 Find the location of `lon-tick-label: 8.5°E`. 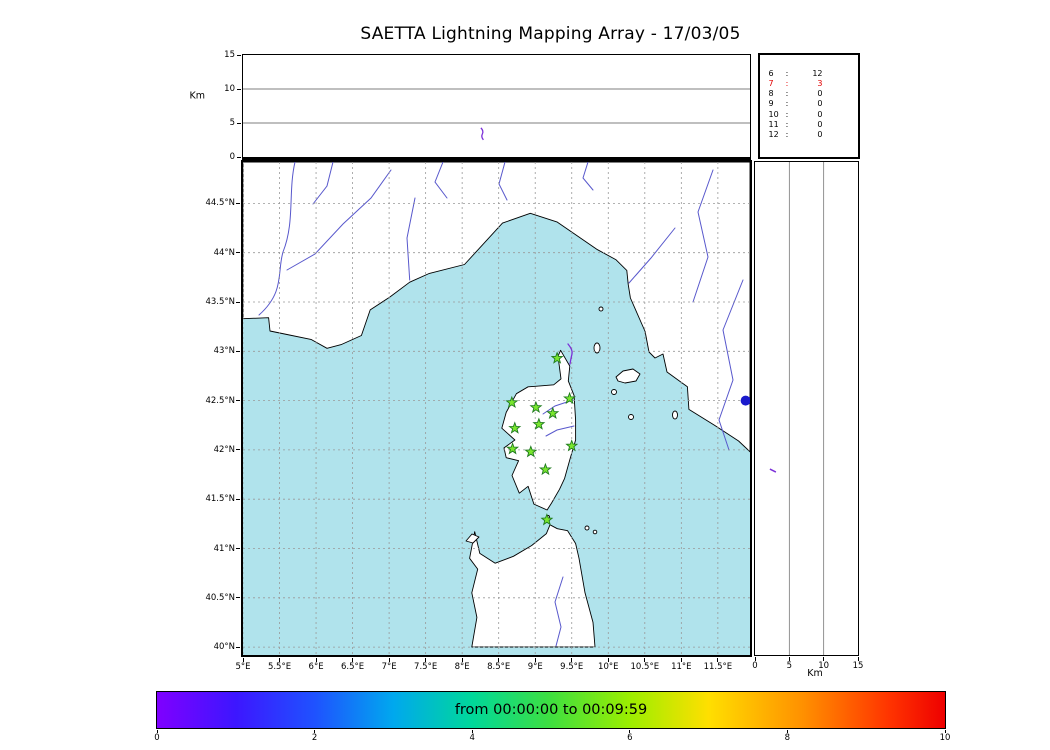

lon-tick-label: 8.5°E is located at coordinates (499, 666).